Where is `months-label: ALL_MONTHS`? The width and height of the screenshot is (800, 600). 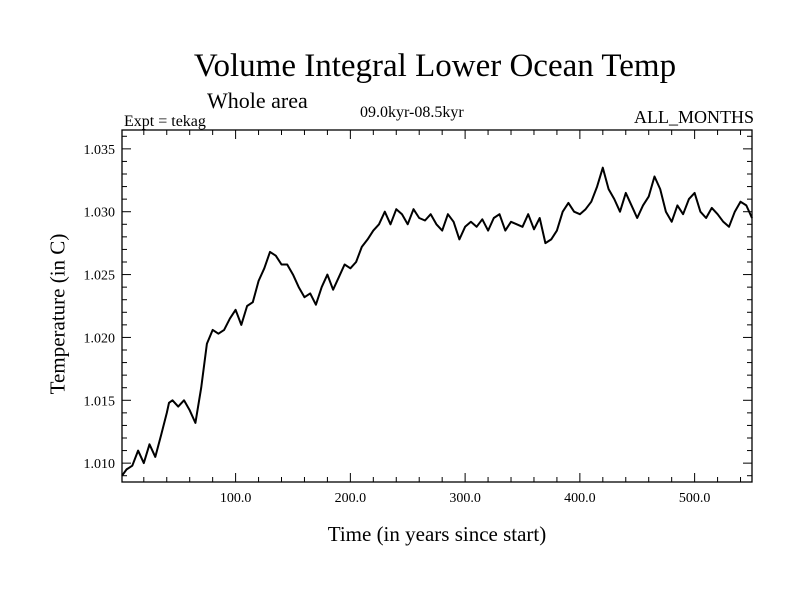 months-label: ALL_MONTHS is located at coordinates (694, 117).